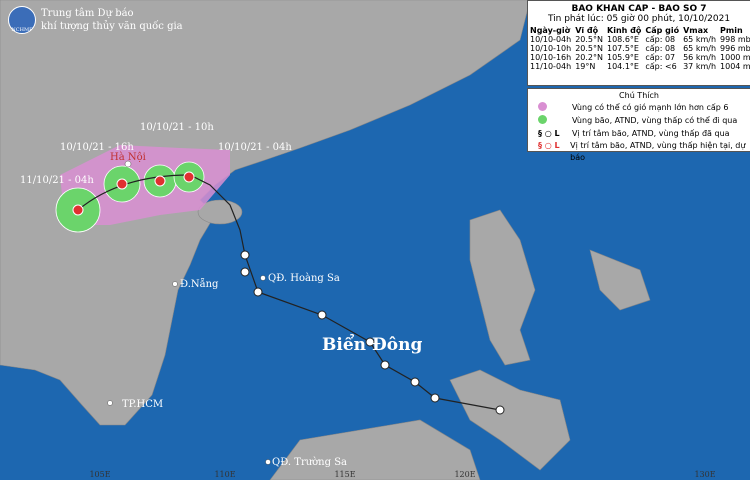 This screenshot has width=750, height=480. What do you see at coordinates (655, 120) in the screenshot?
I see `legend-text: Vùng bão, ATND, vùng thấp có thể đi qua` at bounding box center [655, 120].